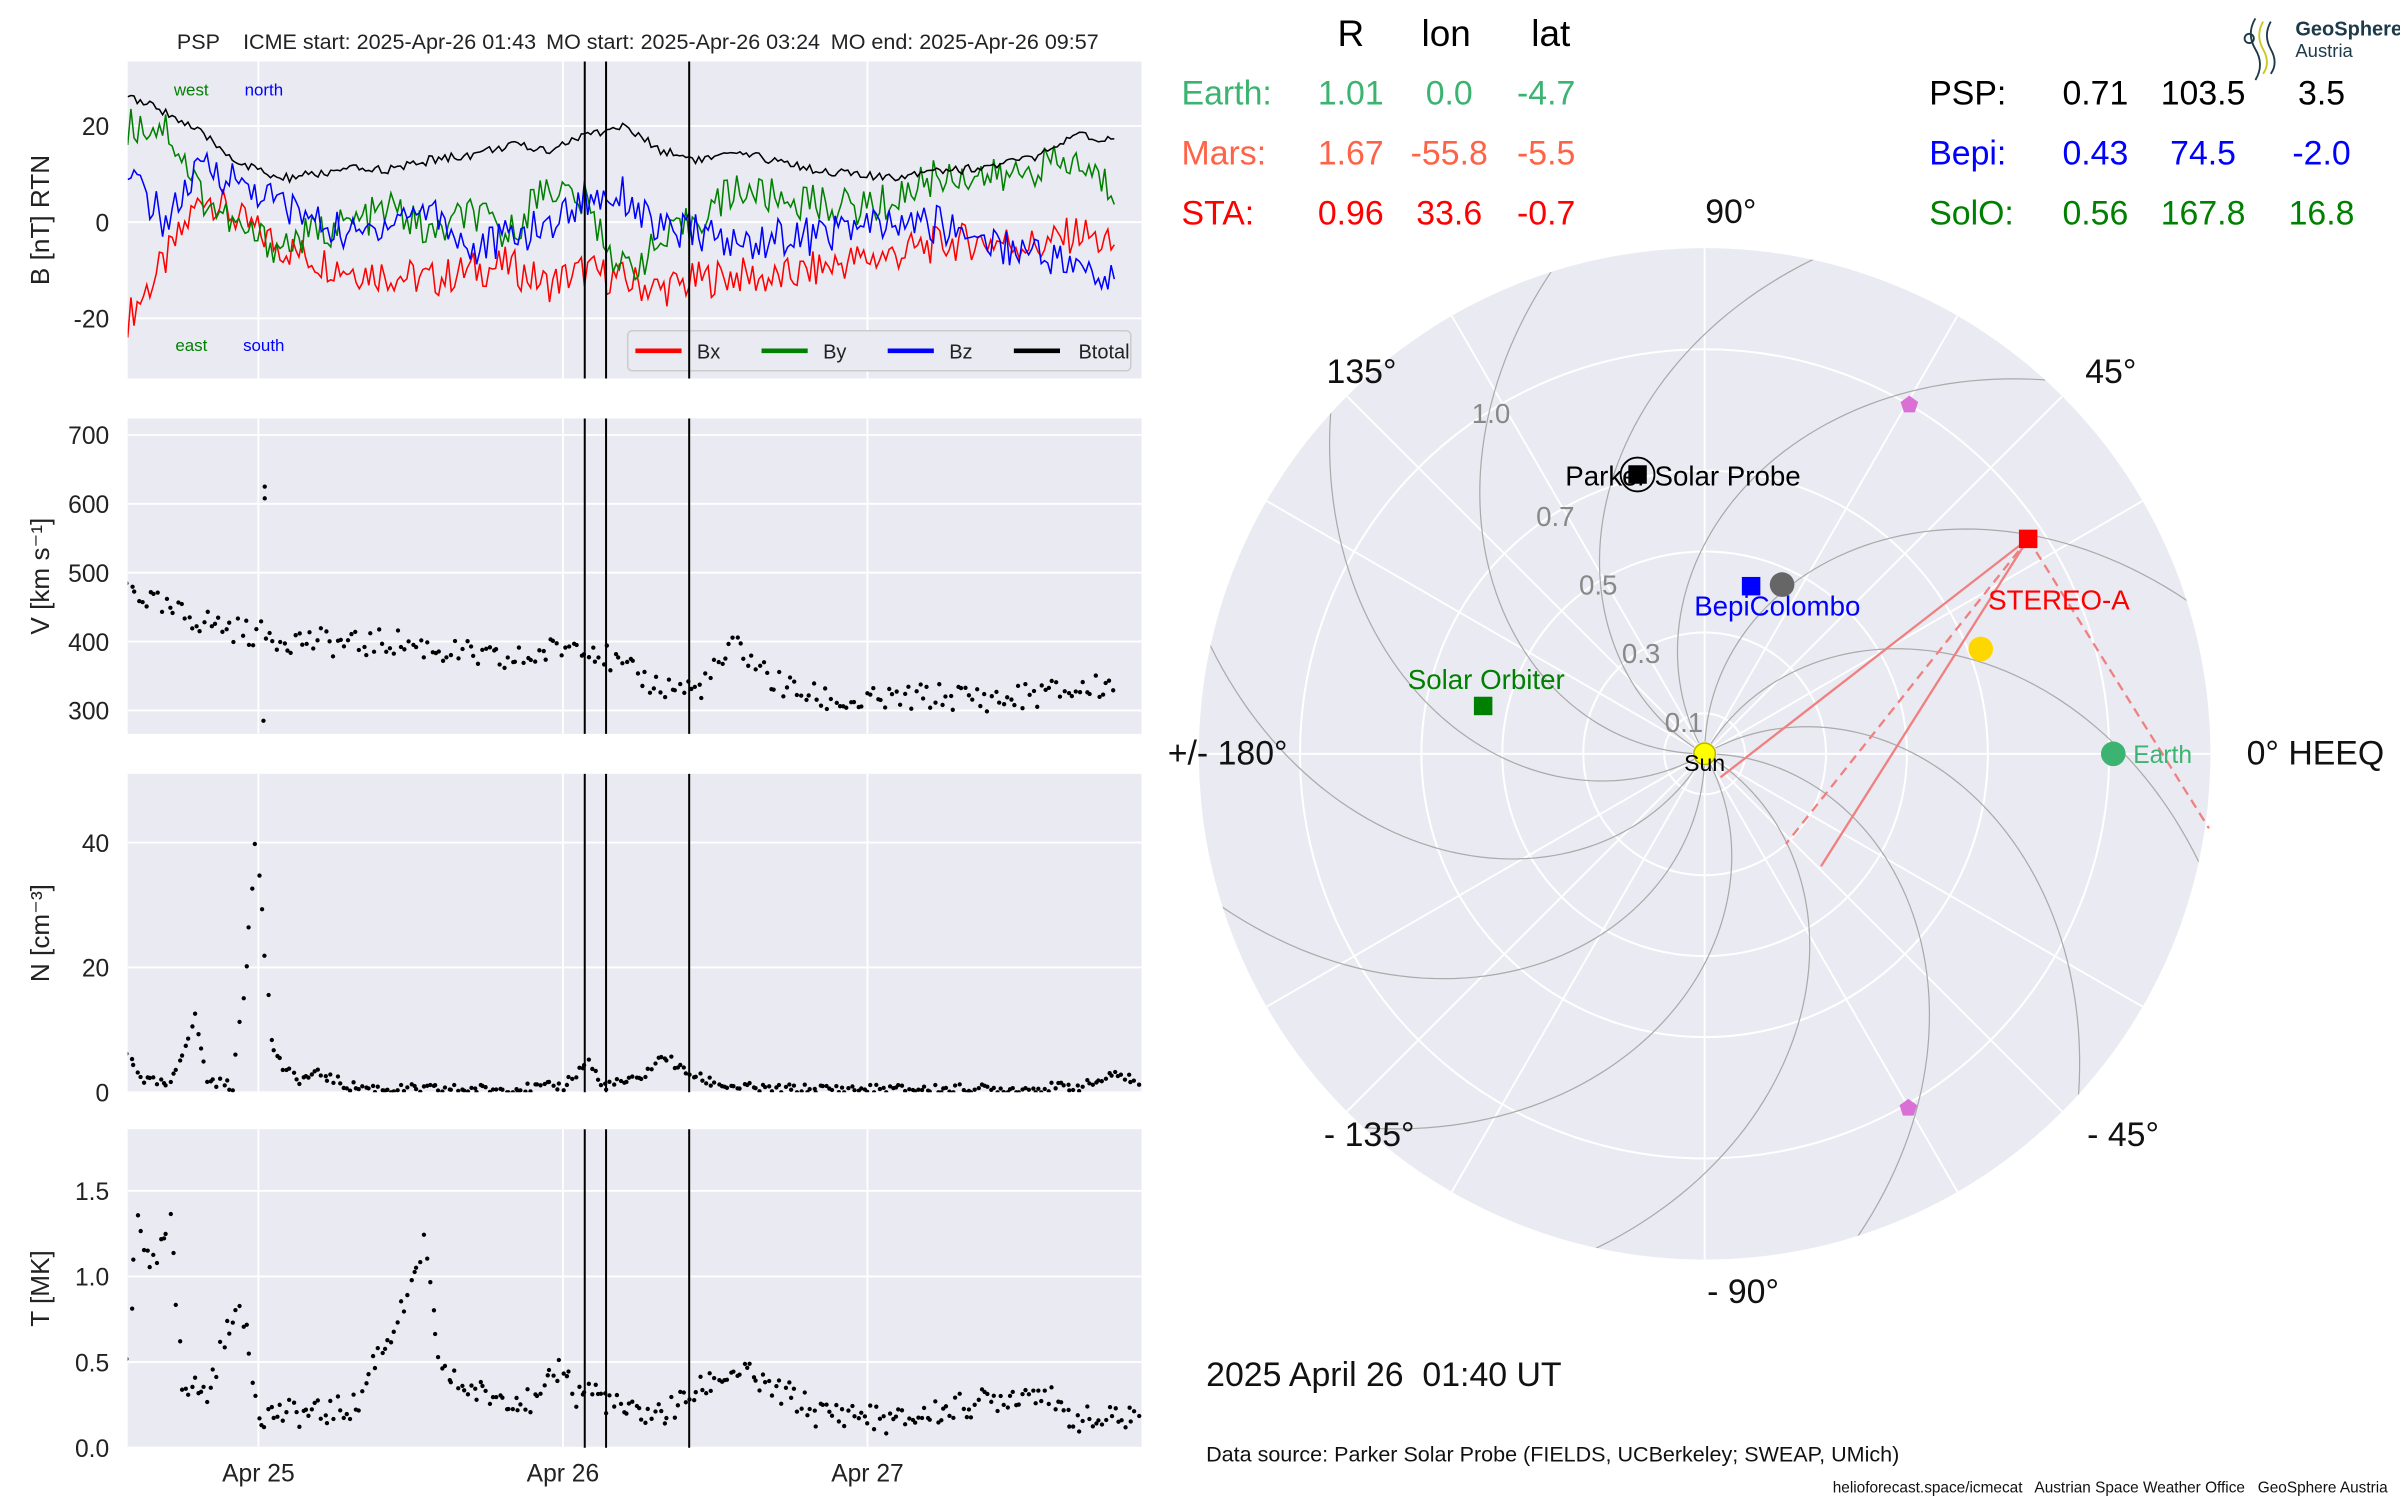 The image size is (2400, 1500). What do you see at coordinates (965, 42) in the screenshot?
I see `title-mo-end: MO end: 2025-Apr-26 09:57` at bounding box center [965, 42].